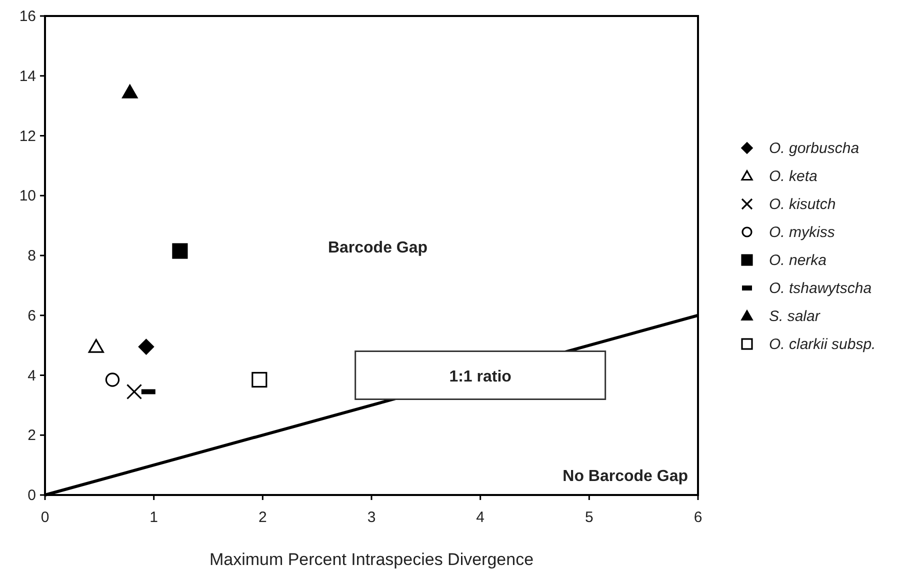 This screenshot has width=913, height=574. I want to click on legend-label: O. clarkii subsp., so click(822, 344).